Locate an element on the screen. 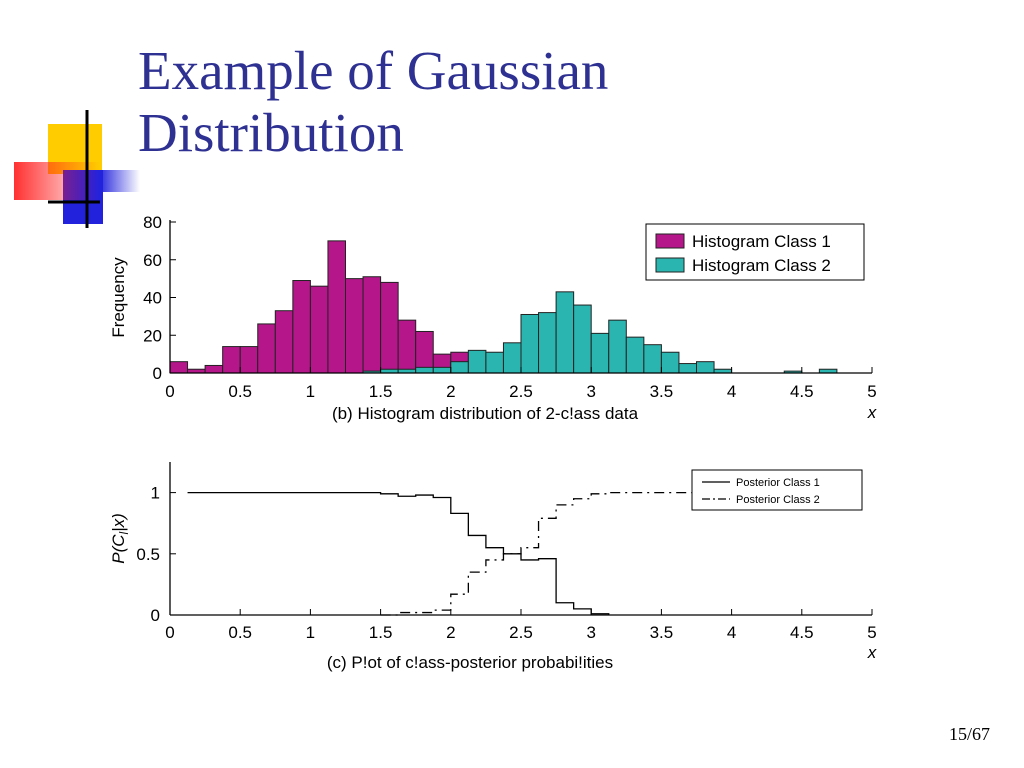 The image size is (1024, 768). slide-number: 15/67 is located at coordinates (969, 734).